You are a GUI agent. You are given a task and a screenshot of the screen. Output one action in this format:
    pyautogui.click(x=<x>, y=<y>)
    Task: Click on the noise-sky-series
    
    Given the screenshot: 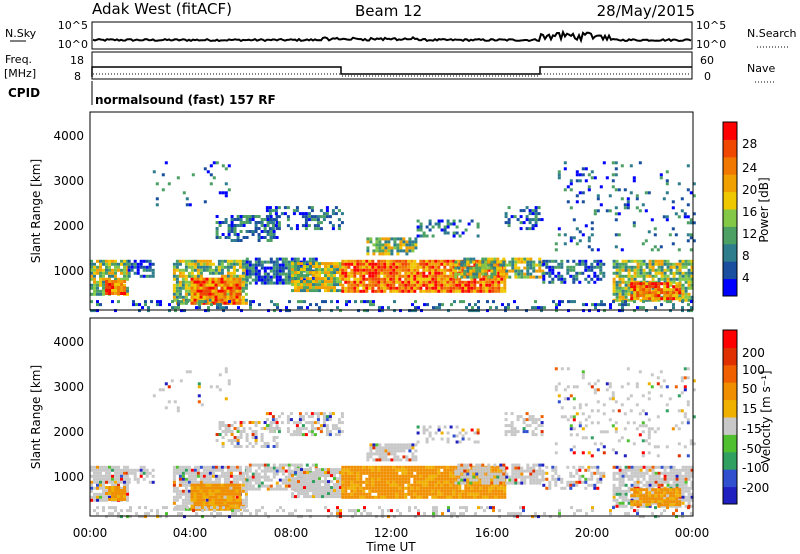 What is the action you would take?
    pyautogui.click(x=392, y=36)
    